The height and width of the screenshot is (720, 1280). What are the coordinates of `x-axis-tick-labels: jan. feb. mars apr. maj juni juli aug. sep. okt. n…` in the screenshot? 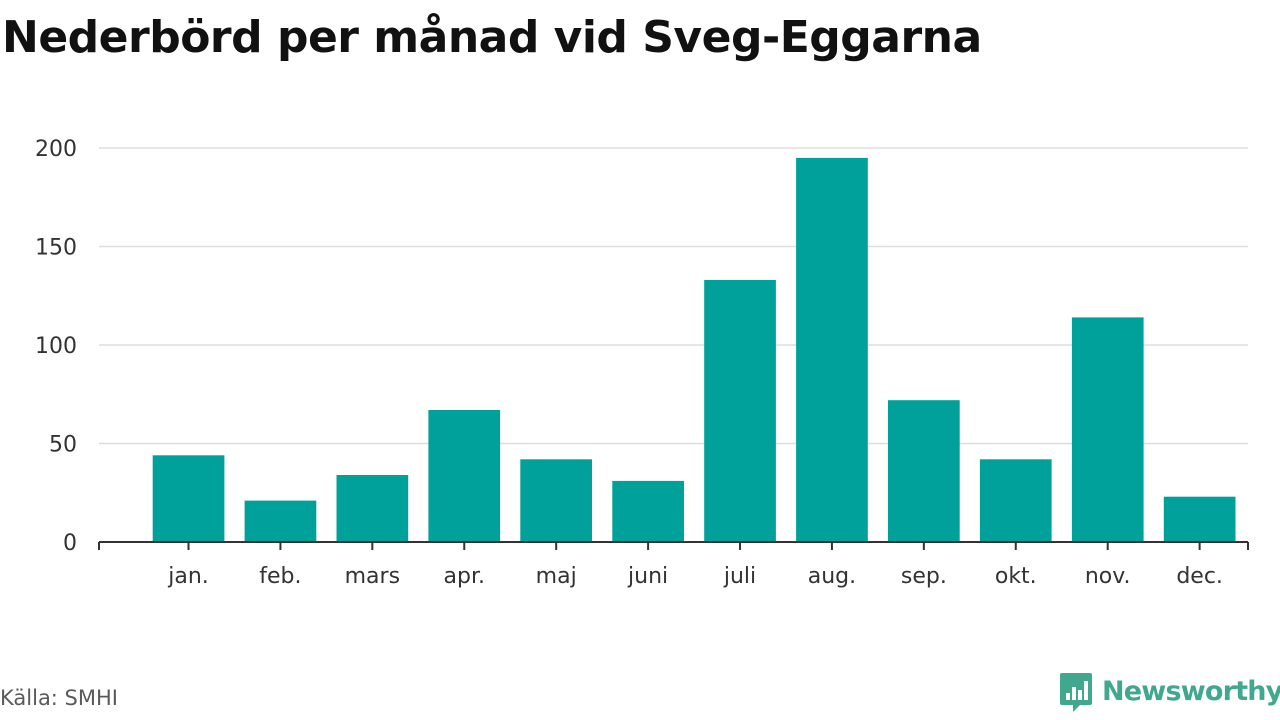 It's located at (695, 576).